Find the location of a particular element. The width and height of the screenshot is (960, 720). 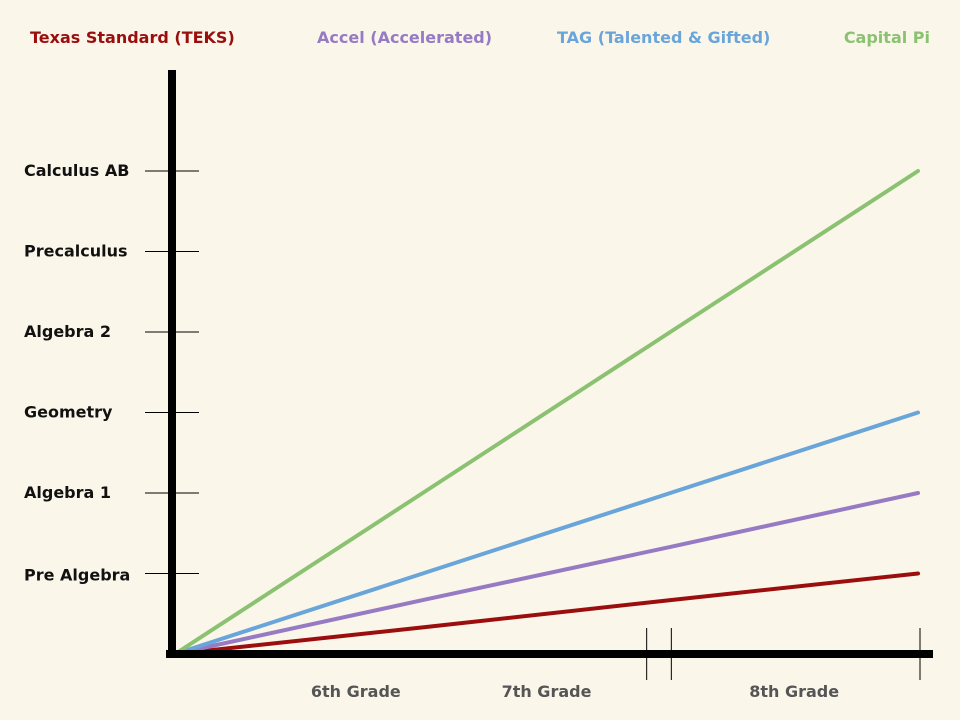

x-tick-label-6th-grade: 6th Grade is located at coordinates (356, 691).